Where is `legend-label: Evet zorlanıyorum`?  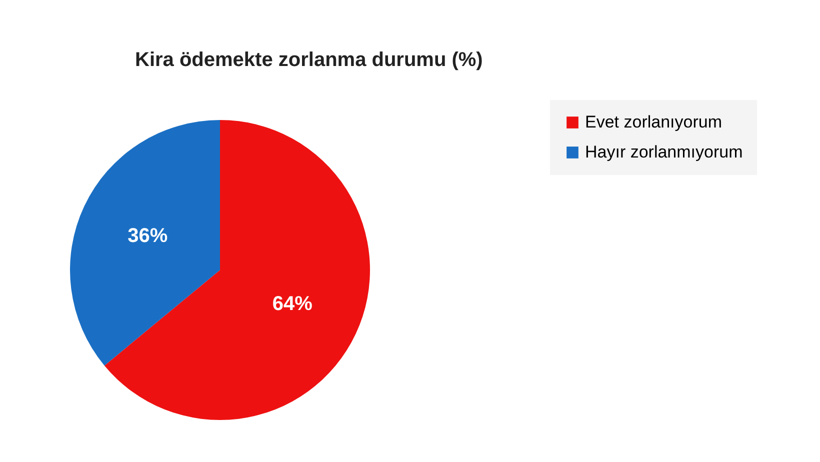 legend-label: Evet zorlanıyorum is located at coordinates (653, 122).